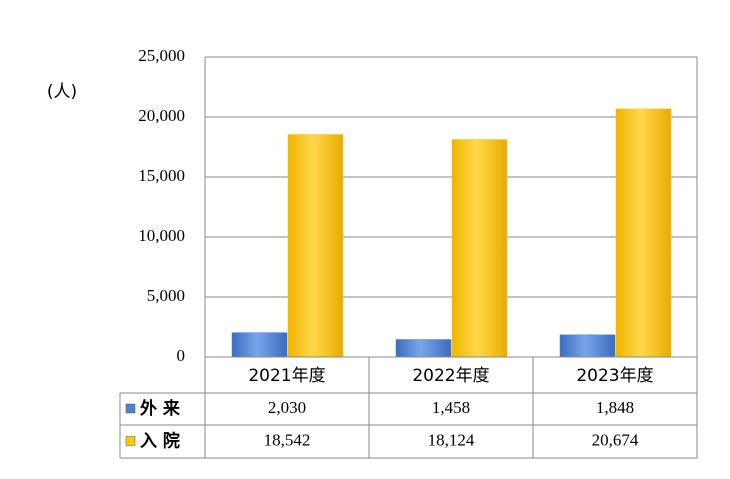  Describe the element at coordinates (287, 407) in the screenshot. I see `table-value: 2,030` at that location.